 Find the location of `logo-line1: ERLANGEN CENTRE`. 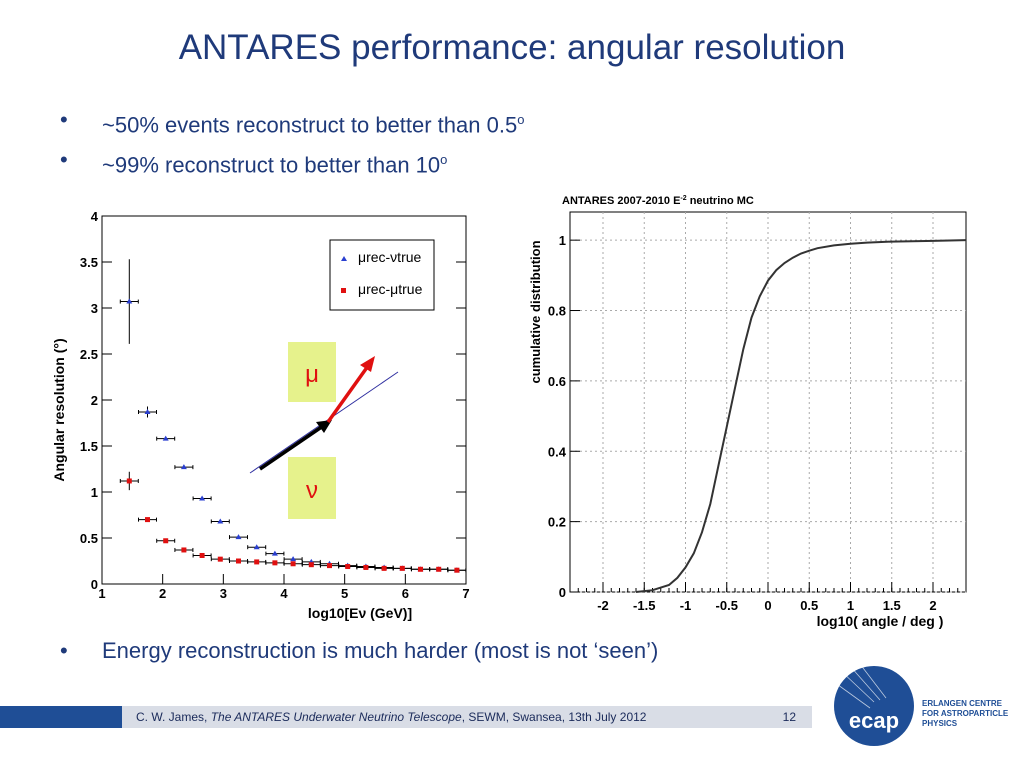

logo-line1: ERLANGEN CENTRE is located at coordinates (962, 703).